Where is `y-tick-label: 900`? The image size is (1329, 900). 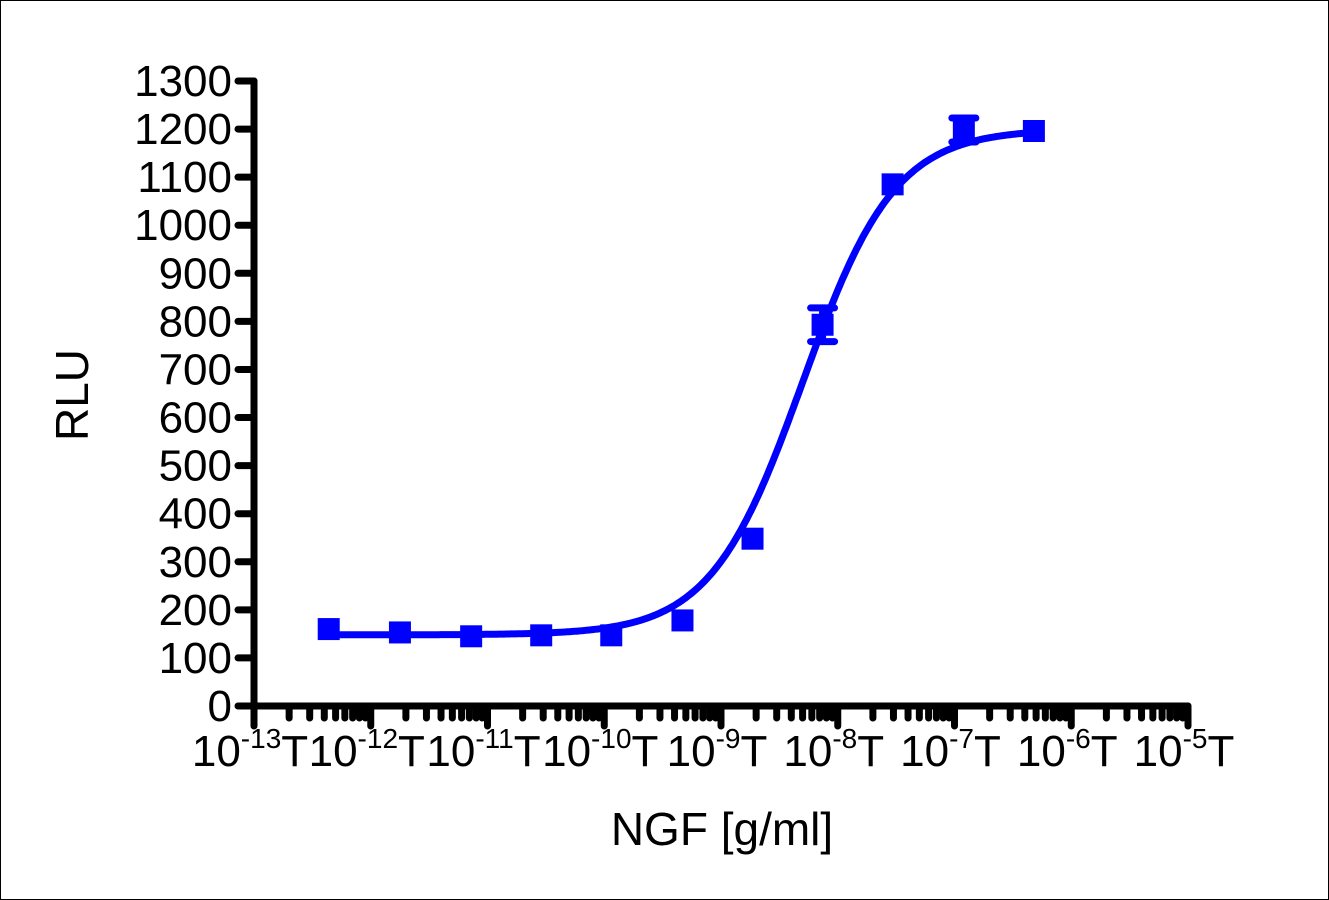 y-tick-label: 900 is located at coordinates (195, 273).